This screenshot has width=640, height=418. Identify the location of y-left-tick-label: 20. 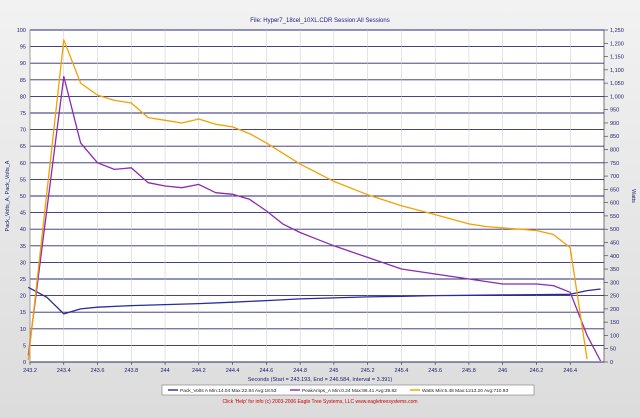
(23, 297).